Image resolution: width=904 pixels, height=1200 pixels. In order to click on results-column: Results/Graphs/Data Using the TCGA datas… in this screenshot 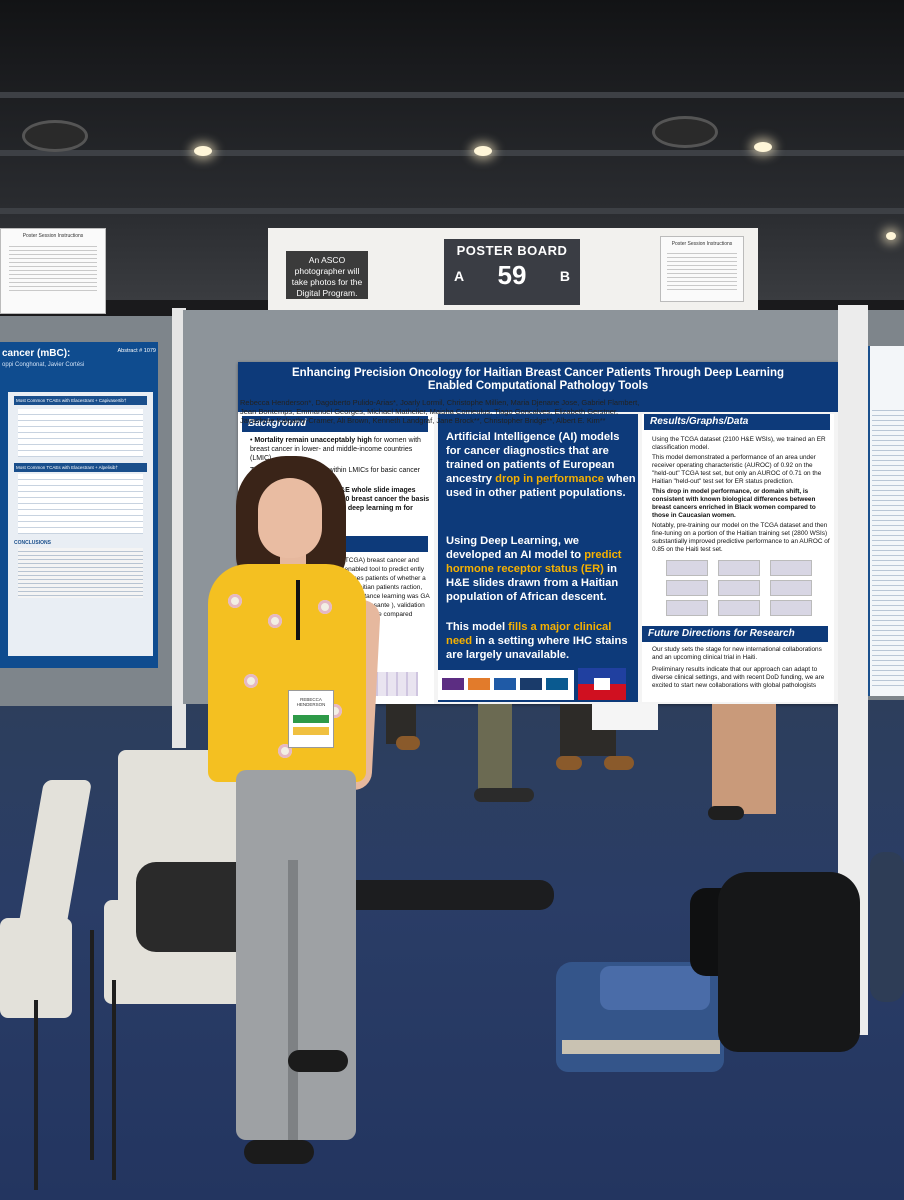, I will do `click(738, 558)`.